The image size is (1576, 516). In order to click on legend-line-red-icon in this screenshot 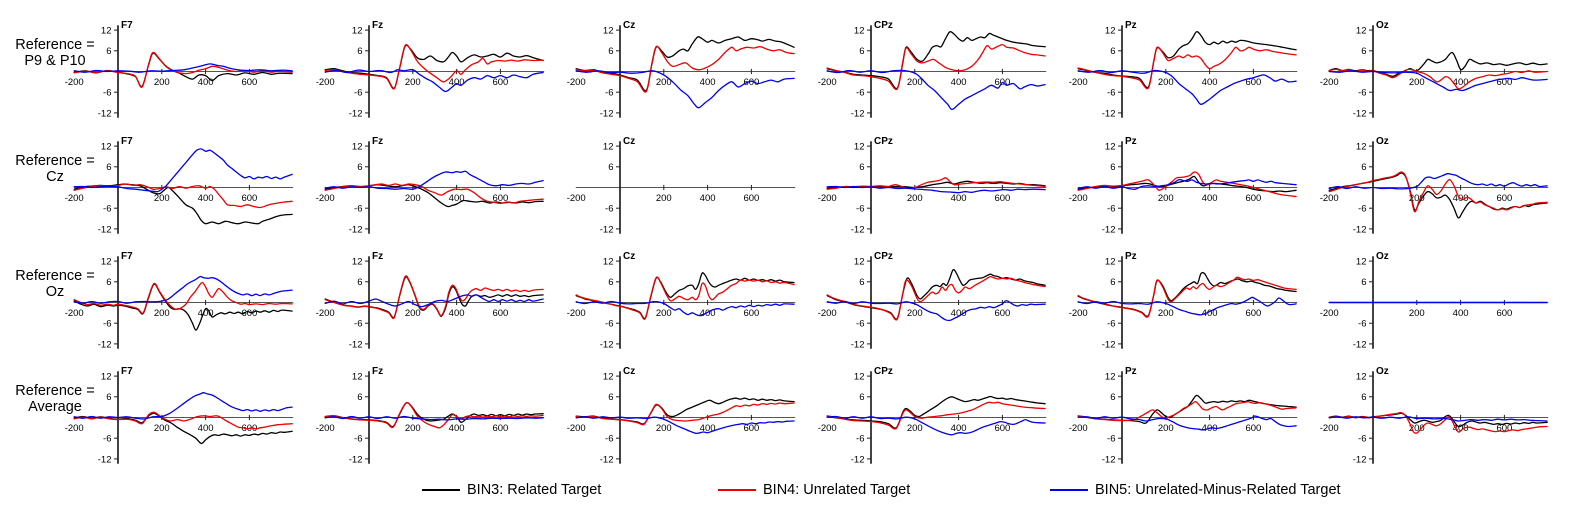, I will do `click(737, 490)`.